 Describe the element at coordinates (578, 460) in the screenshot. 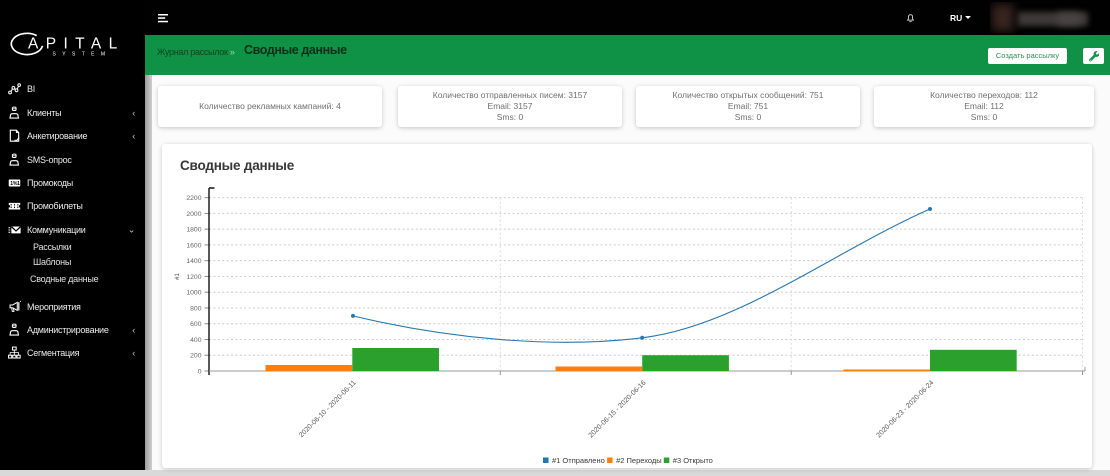

I see `svg-text: #1 Отправлено` at that location.